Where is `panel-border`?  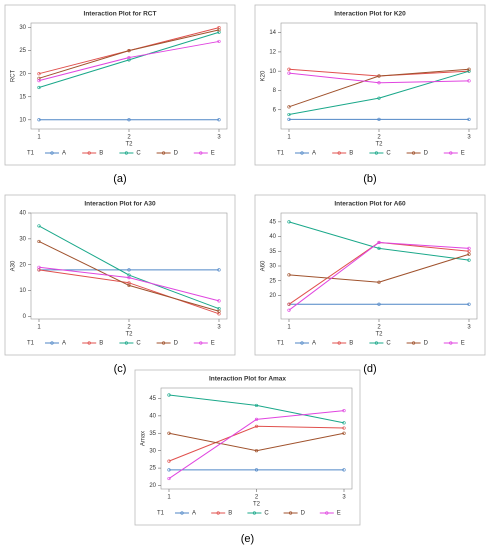
panel-border is located at coordinates (370, 85).